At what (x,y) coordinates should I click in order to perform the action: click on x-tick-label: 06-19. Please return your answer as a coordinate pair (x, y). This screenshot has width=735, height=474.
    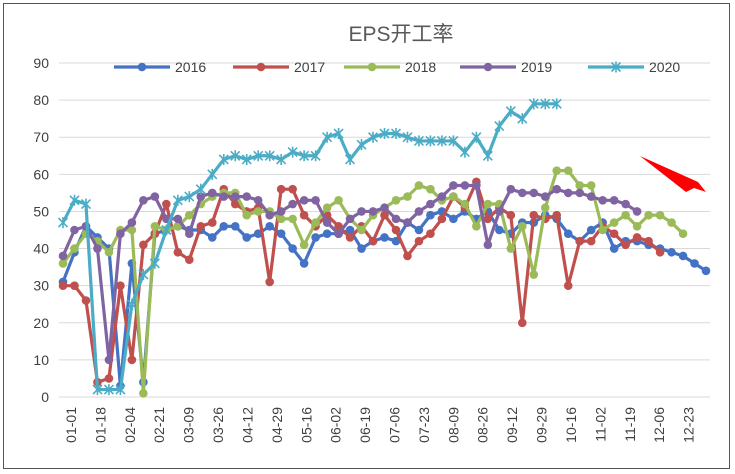
    Looking at the image, I should click on (365, 425).